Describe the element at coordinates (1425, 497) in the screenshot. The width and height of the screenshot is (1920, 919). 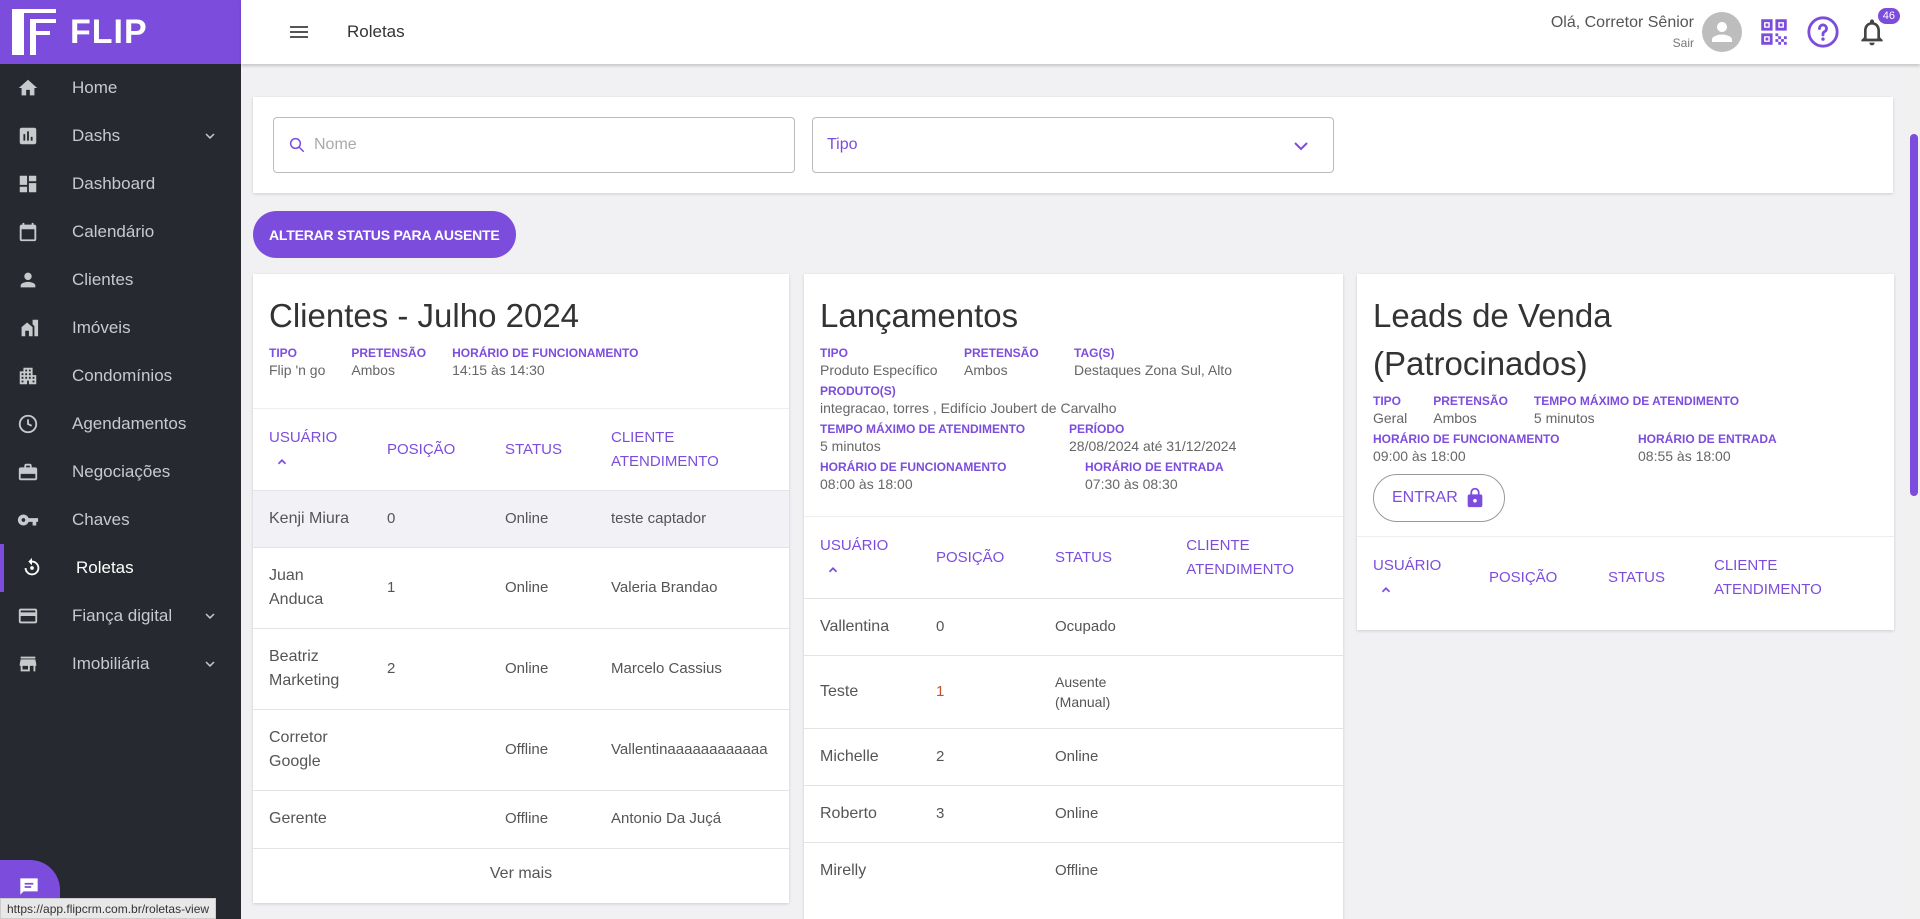
I see `enter-button-label: ENTRAR` at that location.